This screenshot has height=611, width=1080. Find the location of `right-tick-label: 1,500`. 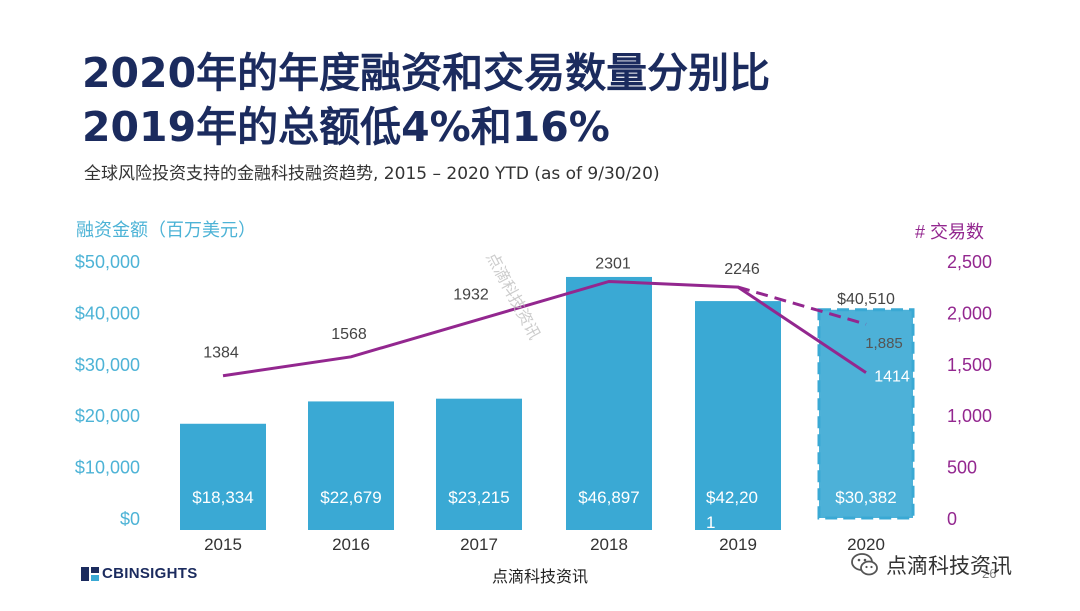

right-tick-label: 1,500 is located at coordinates (969, 365).